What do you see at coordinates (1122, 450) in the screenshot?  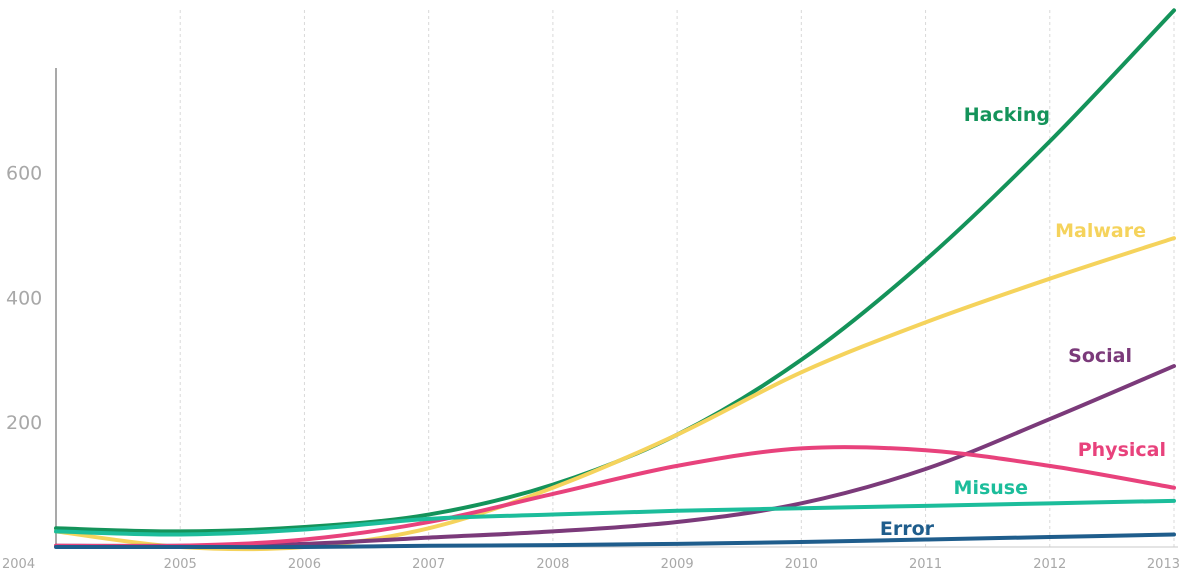 I see `series-label-physical: Physical` at bounding box center [1122, 450].